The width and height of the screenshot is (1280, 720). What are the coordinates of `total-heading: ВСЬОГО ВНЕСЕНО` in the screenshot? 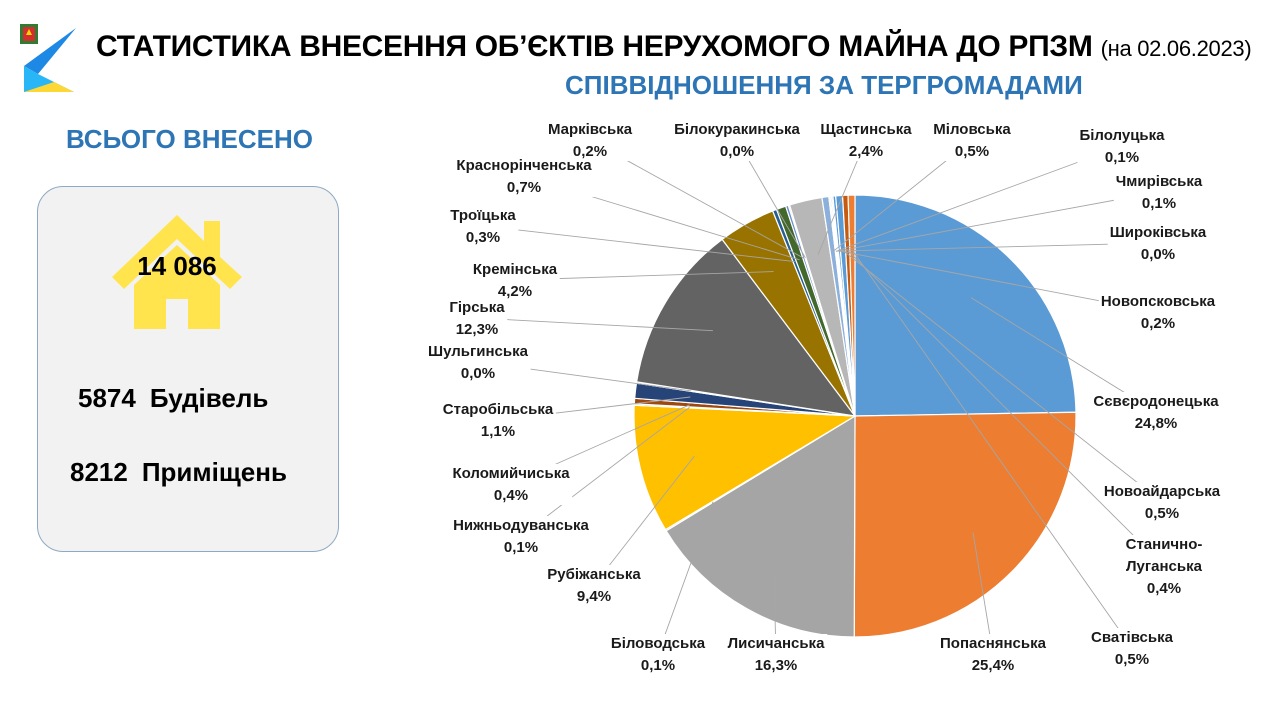 It's located at (189, 139).